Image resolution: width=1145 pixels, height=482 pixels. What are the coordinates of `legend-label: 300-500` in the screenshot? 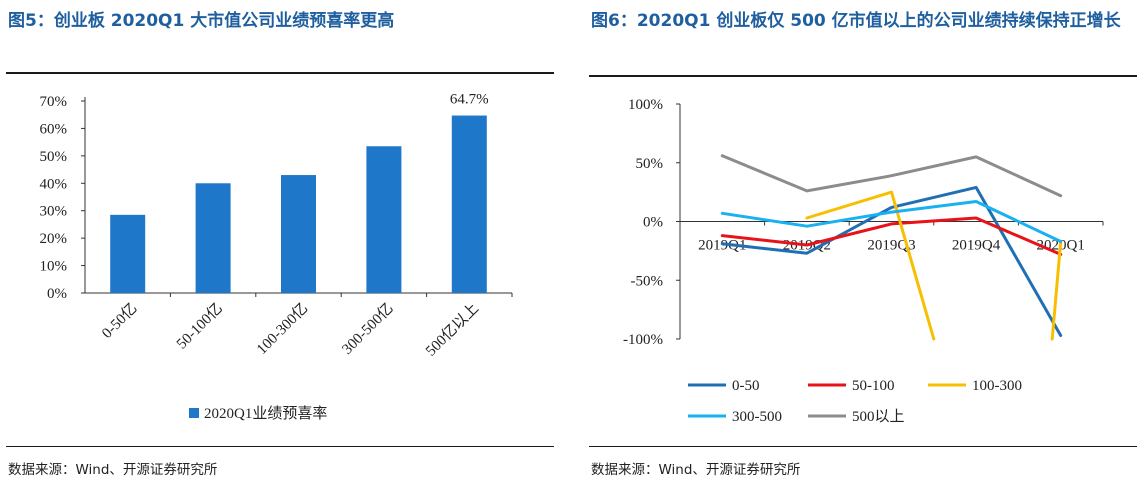 It's located at (757, 417).